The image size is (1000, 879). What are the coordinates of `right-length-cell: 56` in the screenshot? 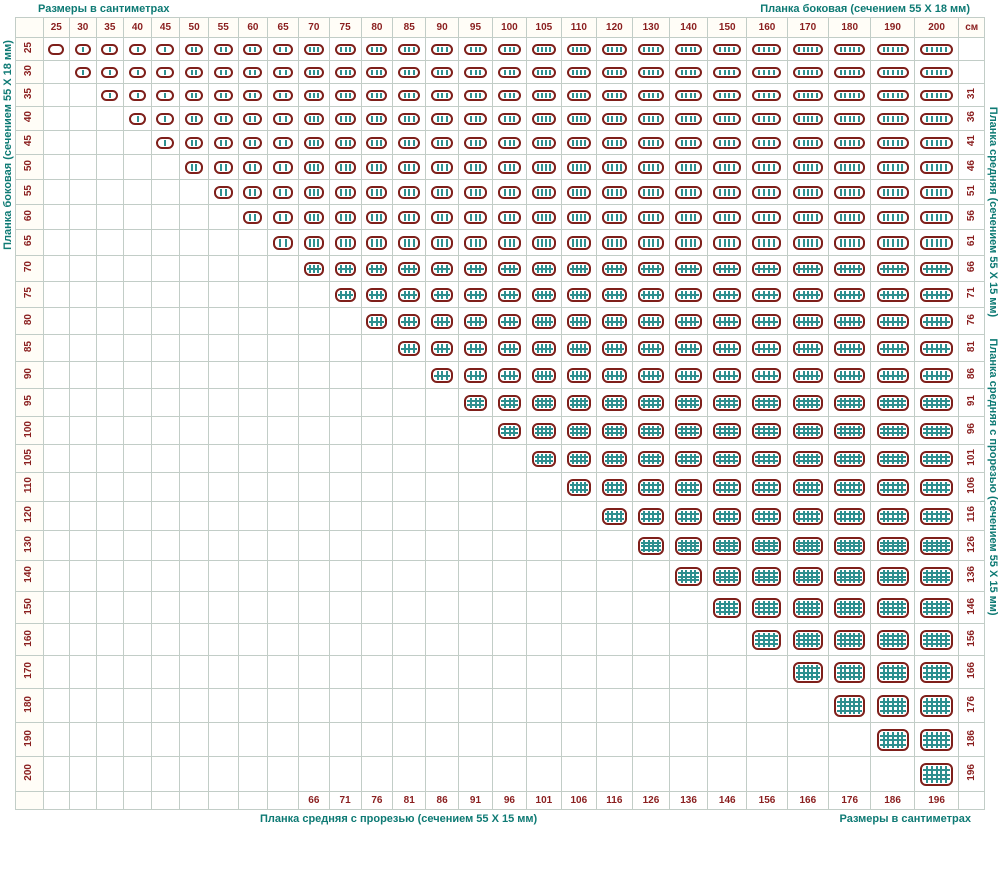 It's located at (971, 217).